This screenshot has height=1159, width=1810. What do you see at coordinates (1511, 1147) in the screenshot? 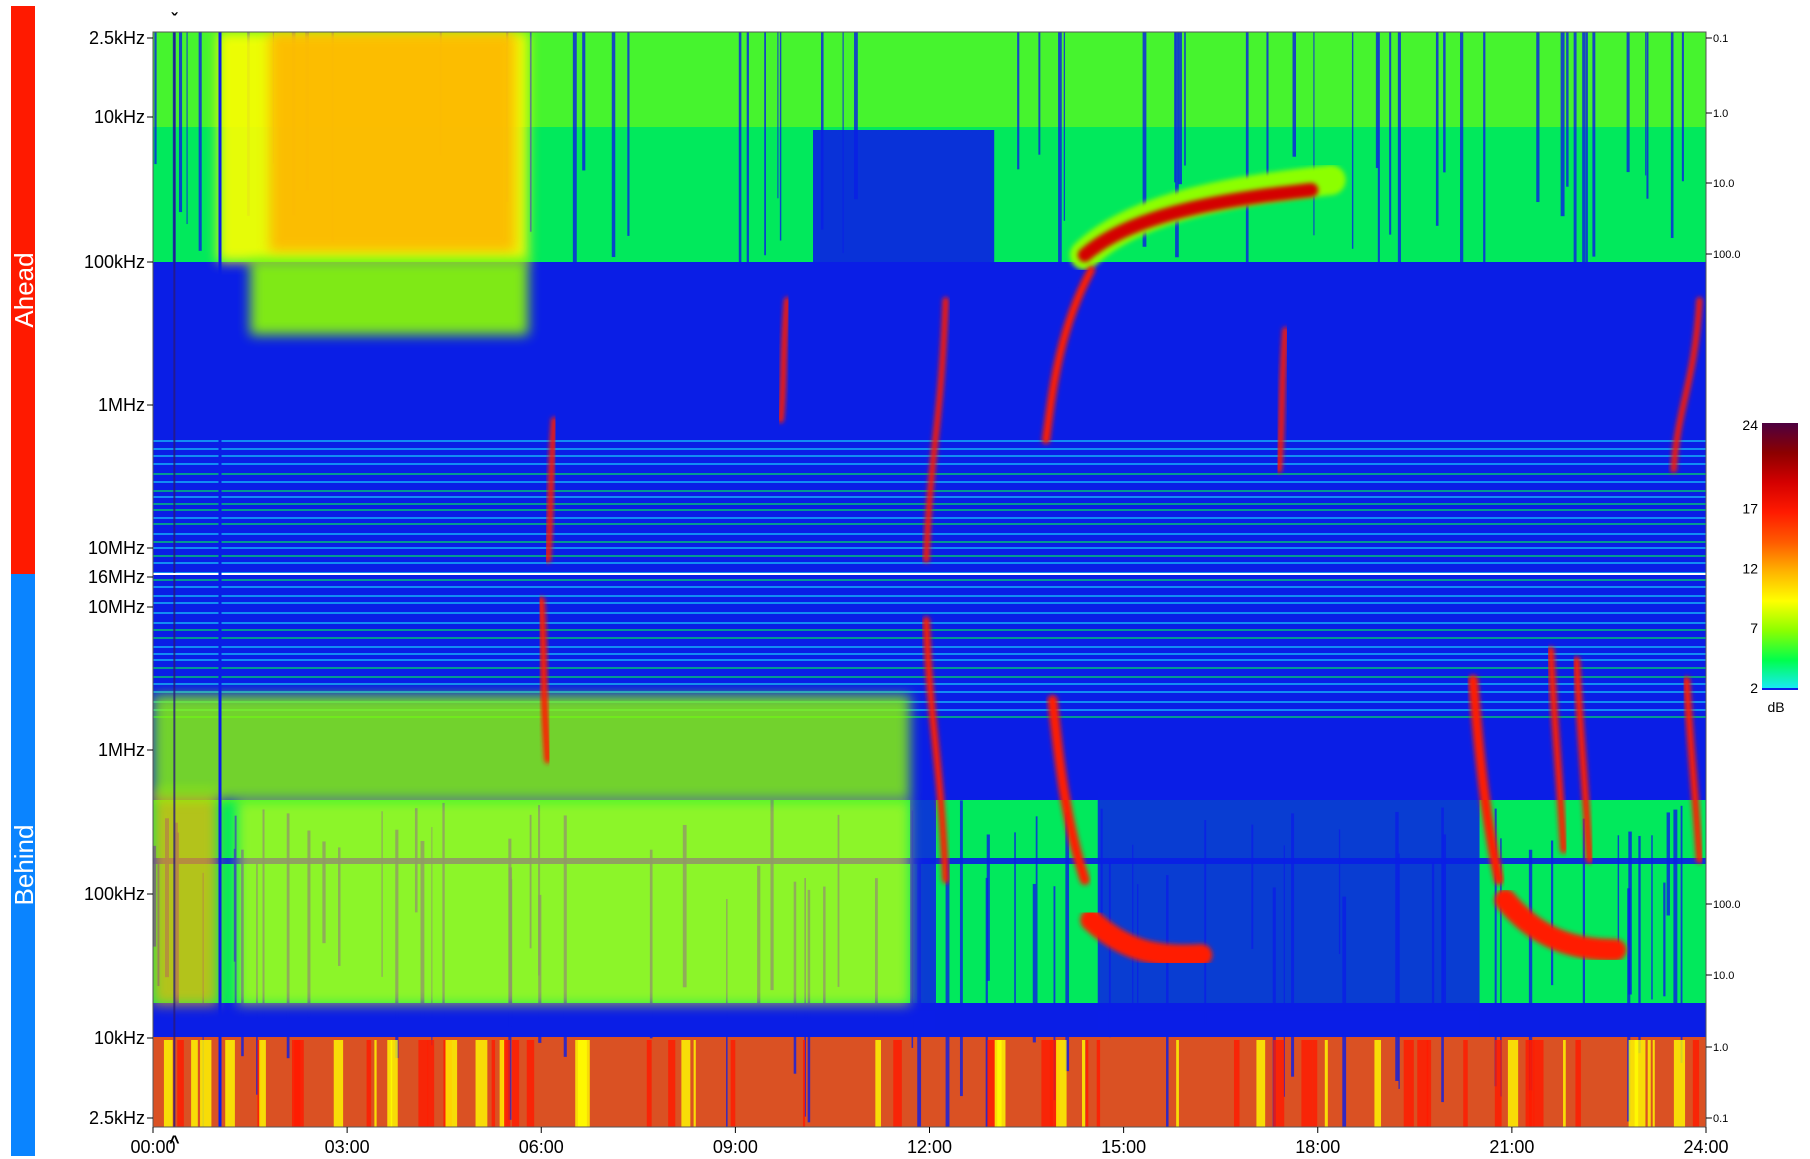
I see `x-tick-label: 21:00` at bounding box center [1511, 1147].